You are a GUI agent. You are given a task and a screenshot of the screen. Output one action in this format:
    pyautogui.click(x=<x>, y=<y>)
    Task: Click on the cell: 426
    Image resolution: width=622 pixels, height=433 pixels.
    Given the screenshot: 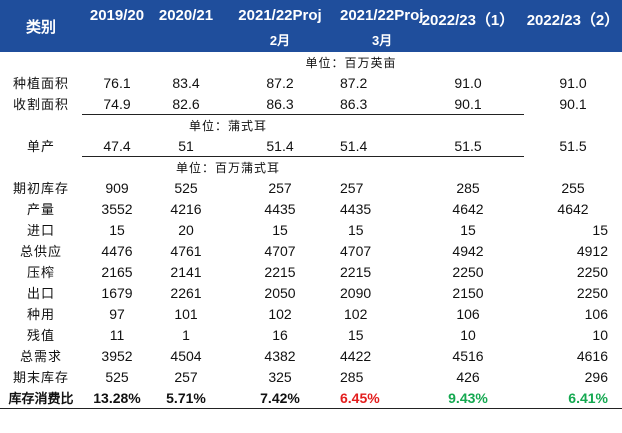 What is the action you would take?
    pyautogui.click(x=468, y=376)
    